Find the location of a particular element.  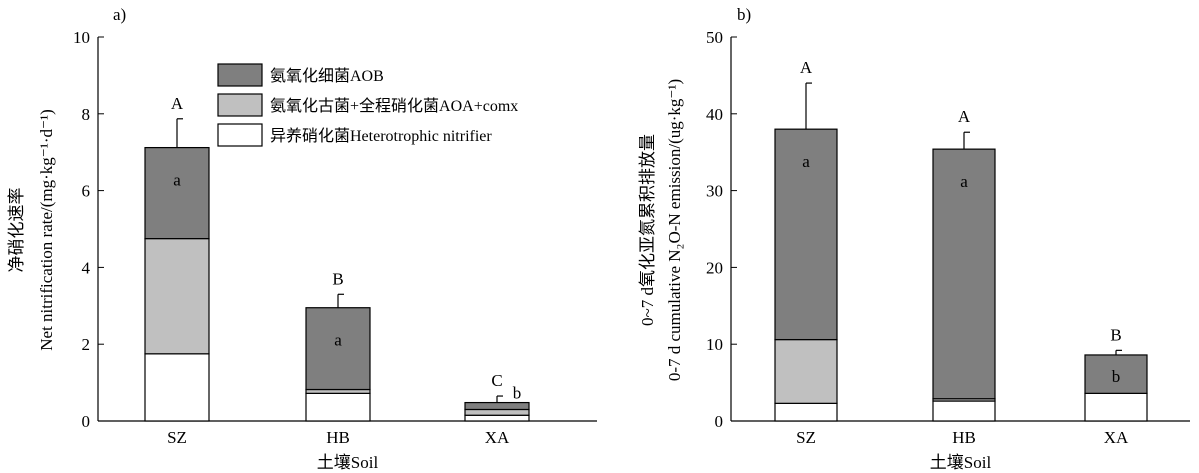

y-tick-label: 50 is located at coordinates (714, 37).